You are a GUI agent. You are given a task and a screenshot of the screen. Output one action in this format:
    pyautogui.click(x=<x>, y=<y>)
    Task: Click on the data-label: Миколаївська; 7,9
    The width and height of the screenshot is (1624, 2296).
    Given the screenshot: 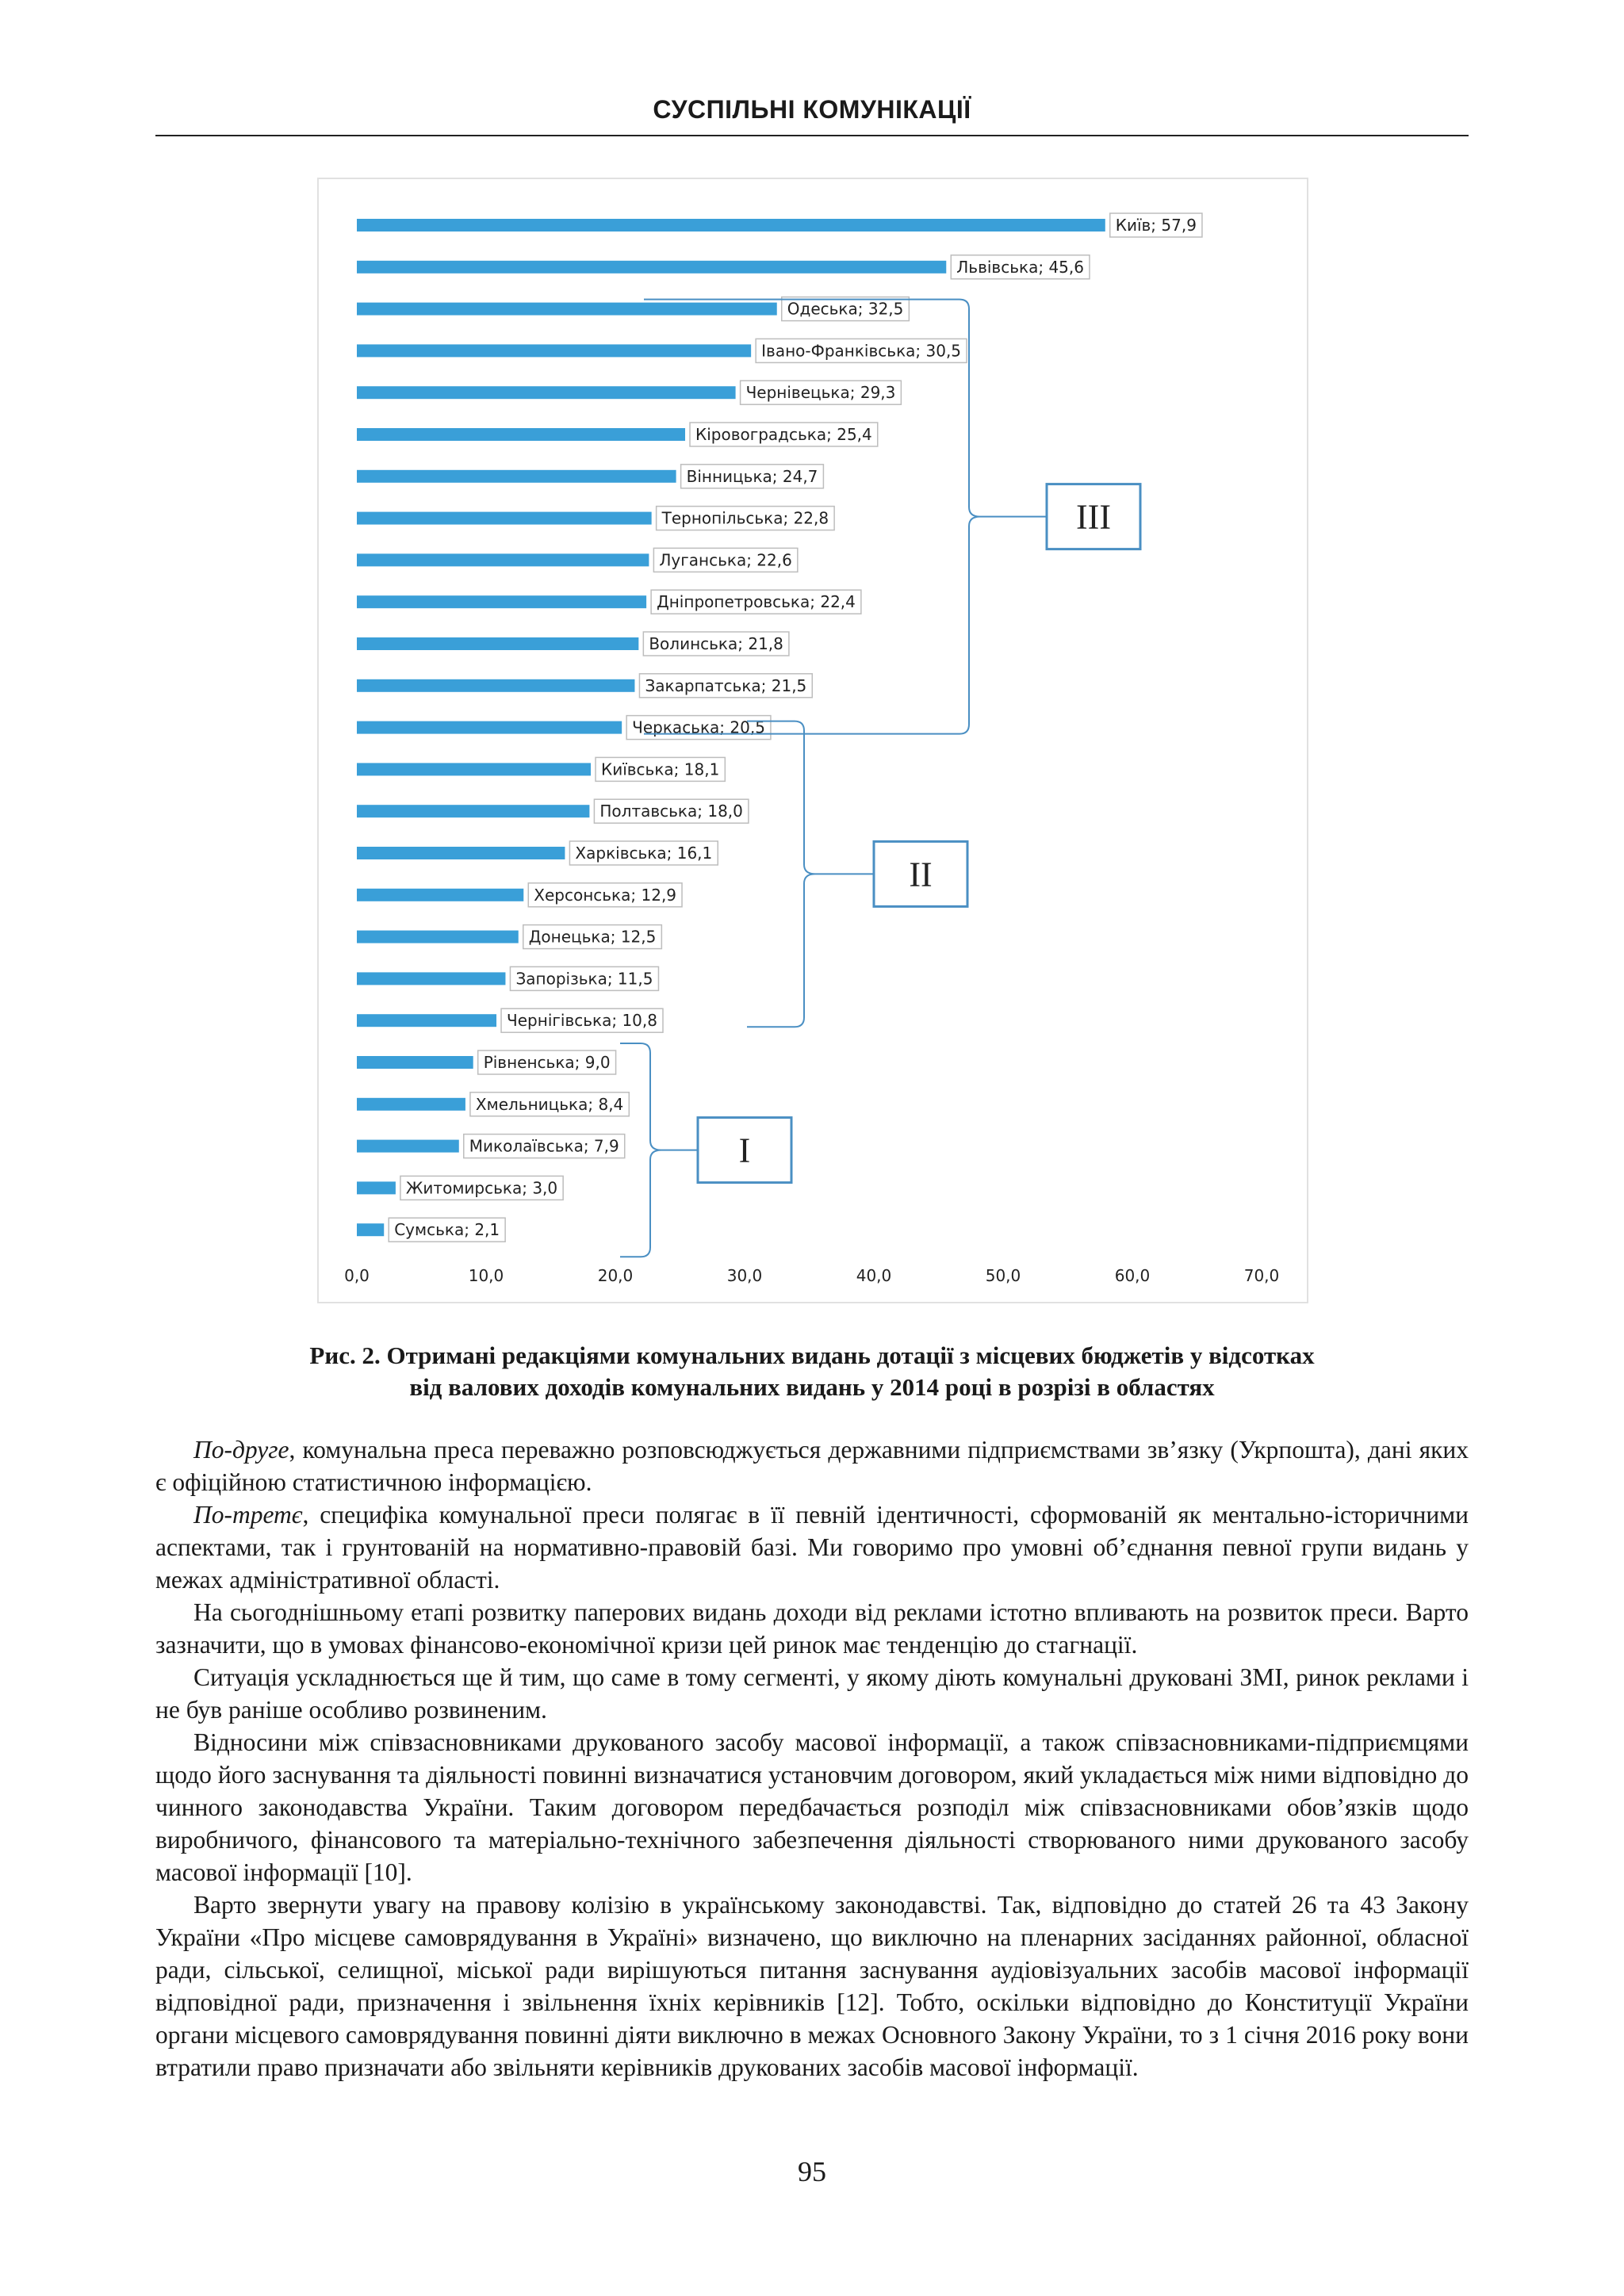 What is the action you would take?
    pyautogui.click(x=544, y=1146)
    